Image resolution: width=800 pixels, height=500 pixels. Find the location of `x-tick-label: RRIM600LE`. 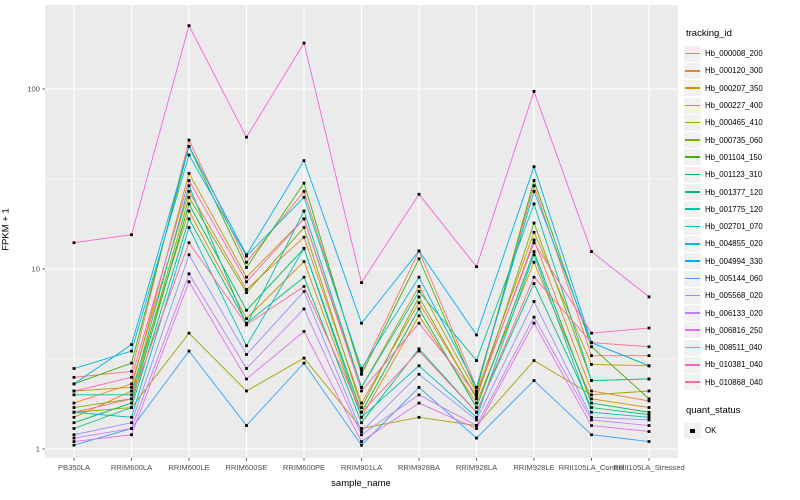

x-tick-label: RRIM600LE is located at coordinates (188, 467).